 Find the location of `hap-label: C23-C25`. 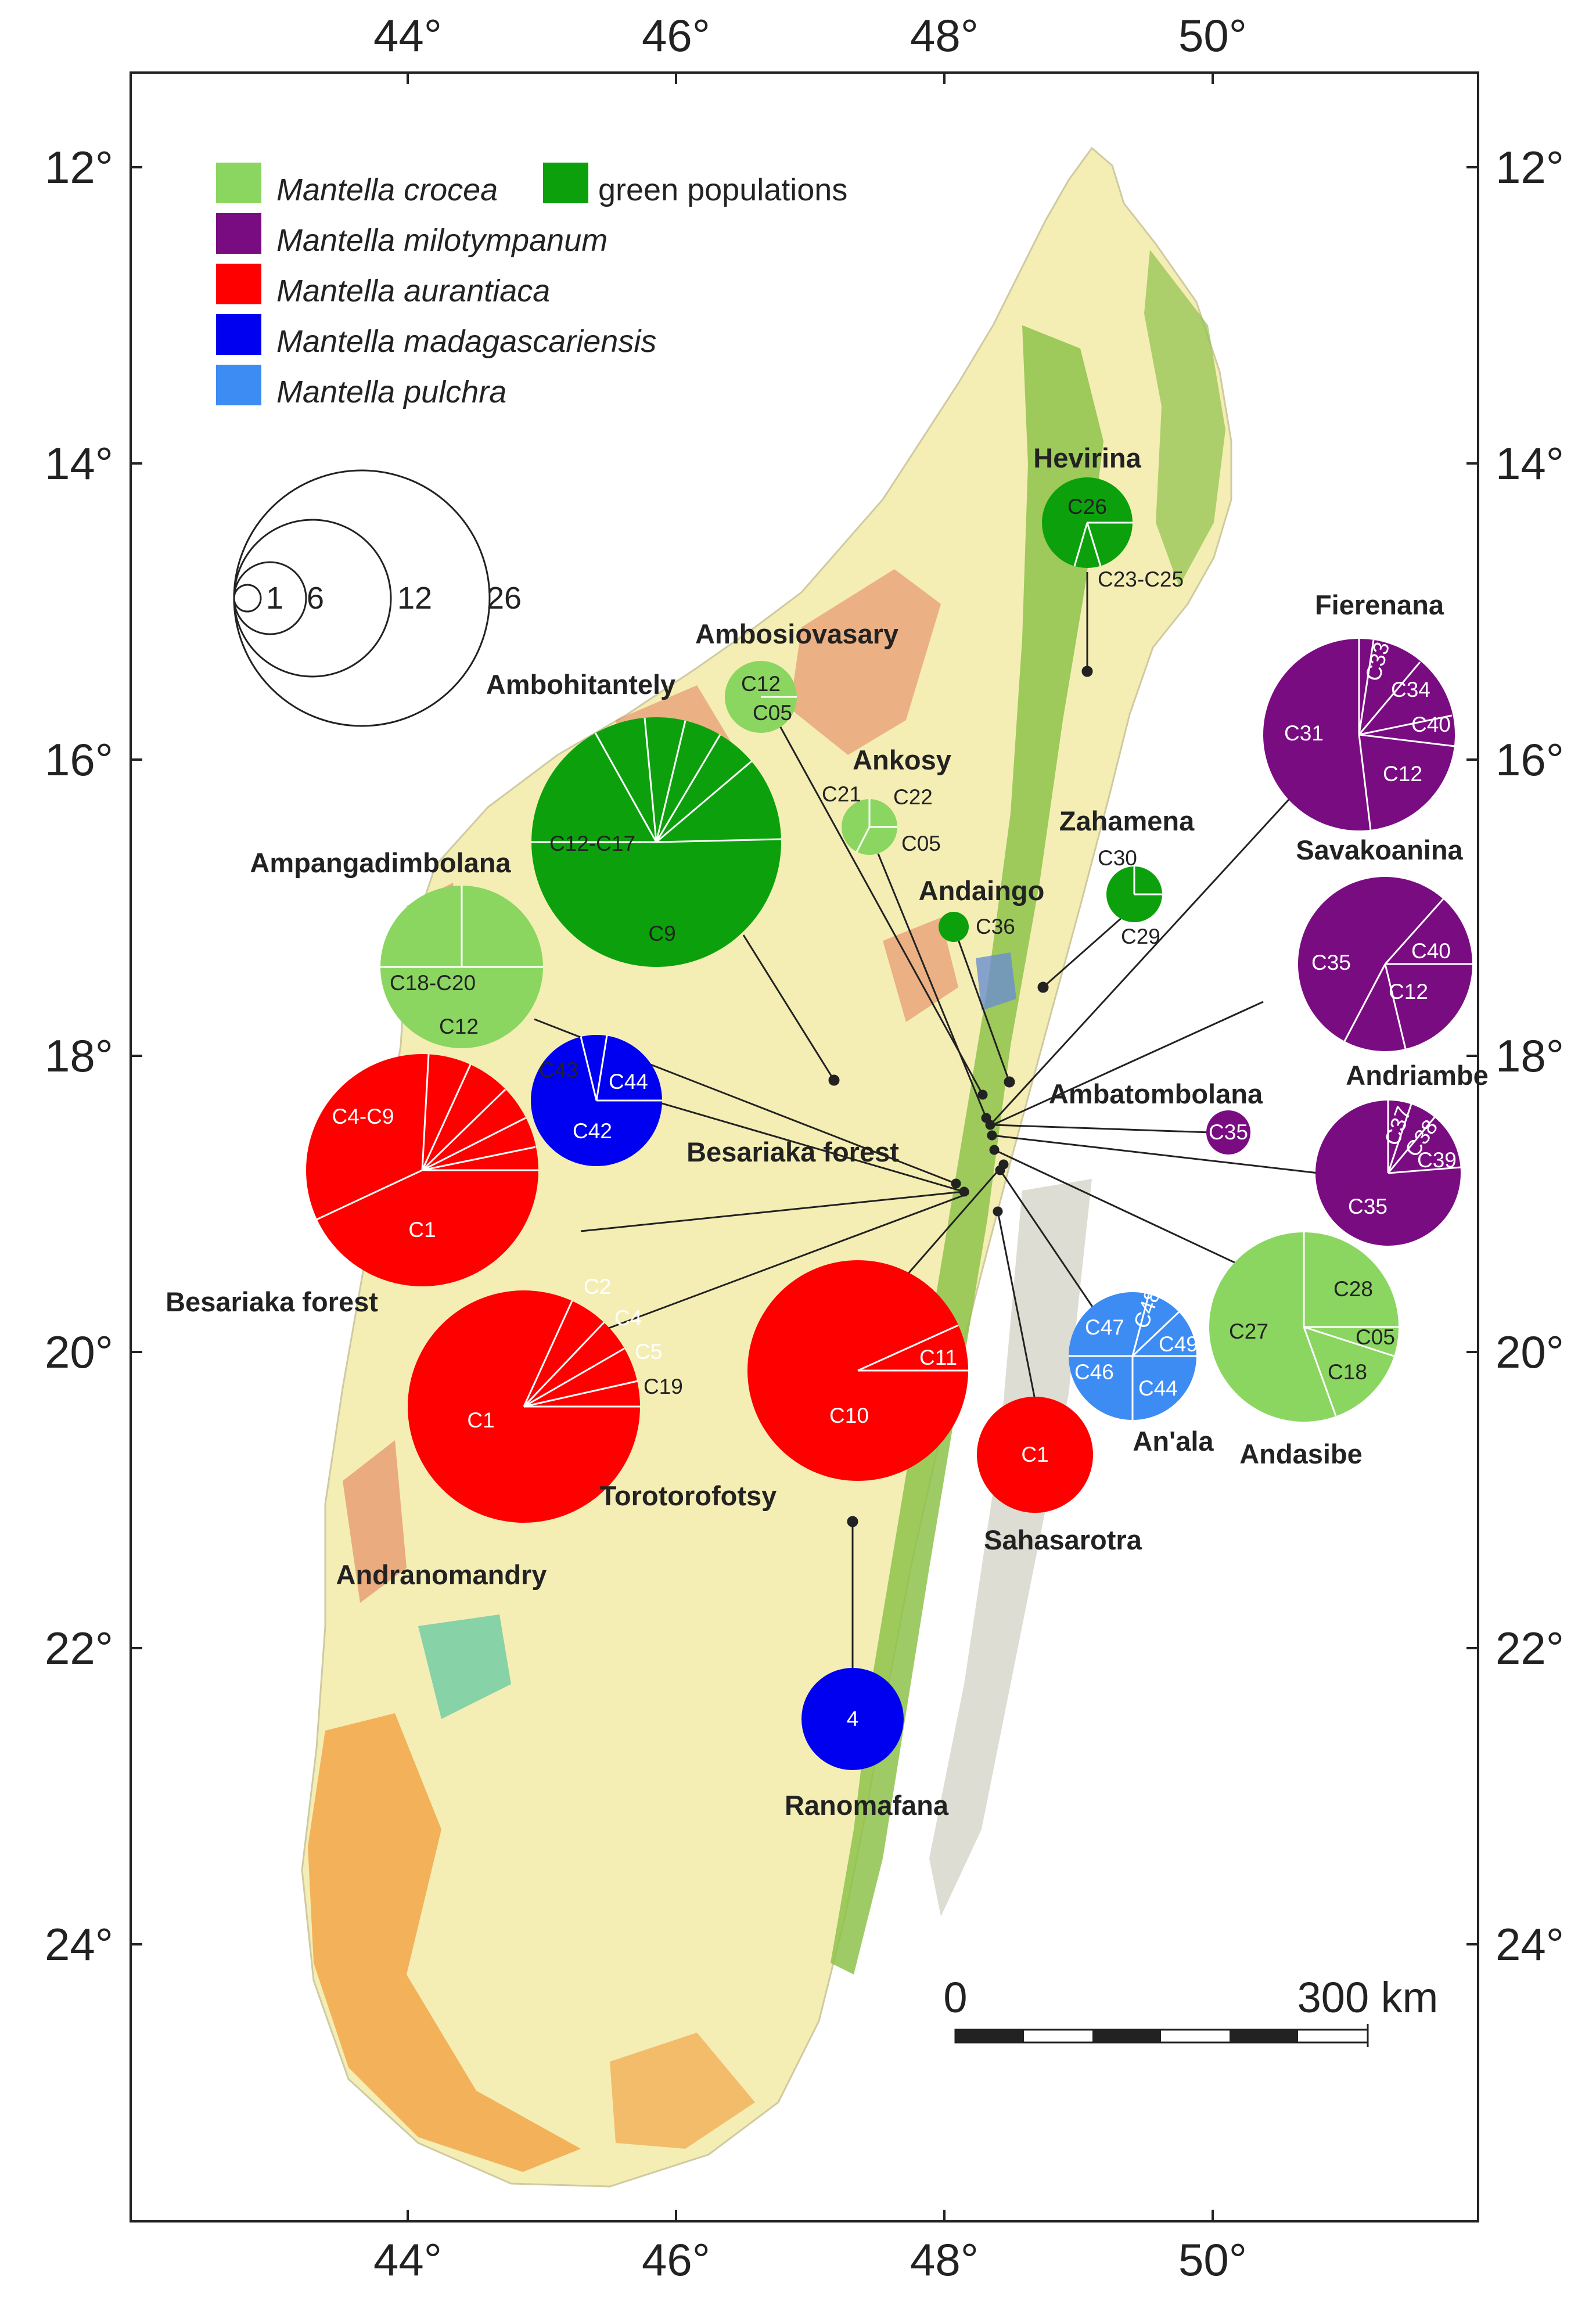

hap-label: C23-C25 is located at coordinates (1141, 579).